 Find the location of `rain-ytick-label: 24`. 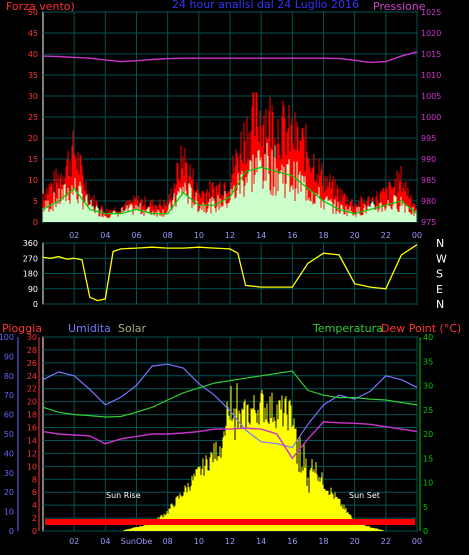

rain-ytick-label: 24 is located at coordinates (32, 376).